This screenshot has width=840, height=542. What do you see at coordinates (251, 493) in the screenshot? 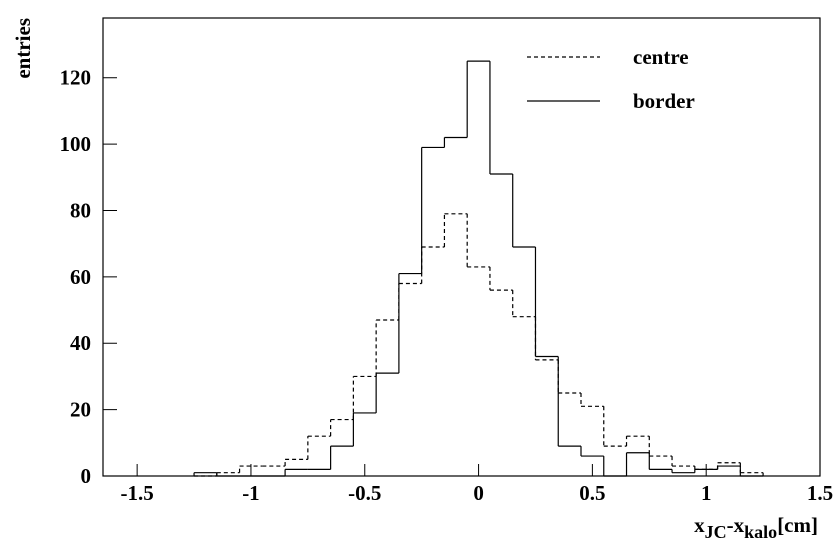
I see `x-tick-label: -1` at bounding box center [251, 493].